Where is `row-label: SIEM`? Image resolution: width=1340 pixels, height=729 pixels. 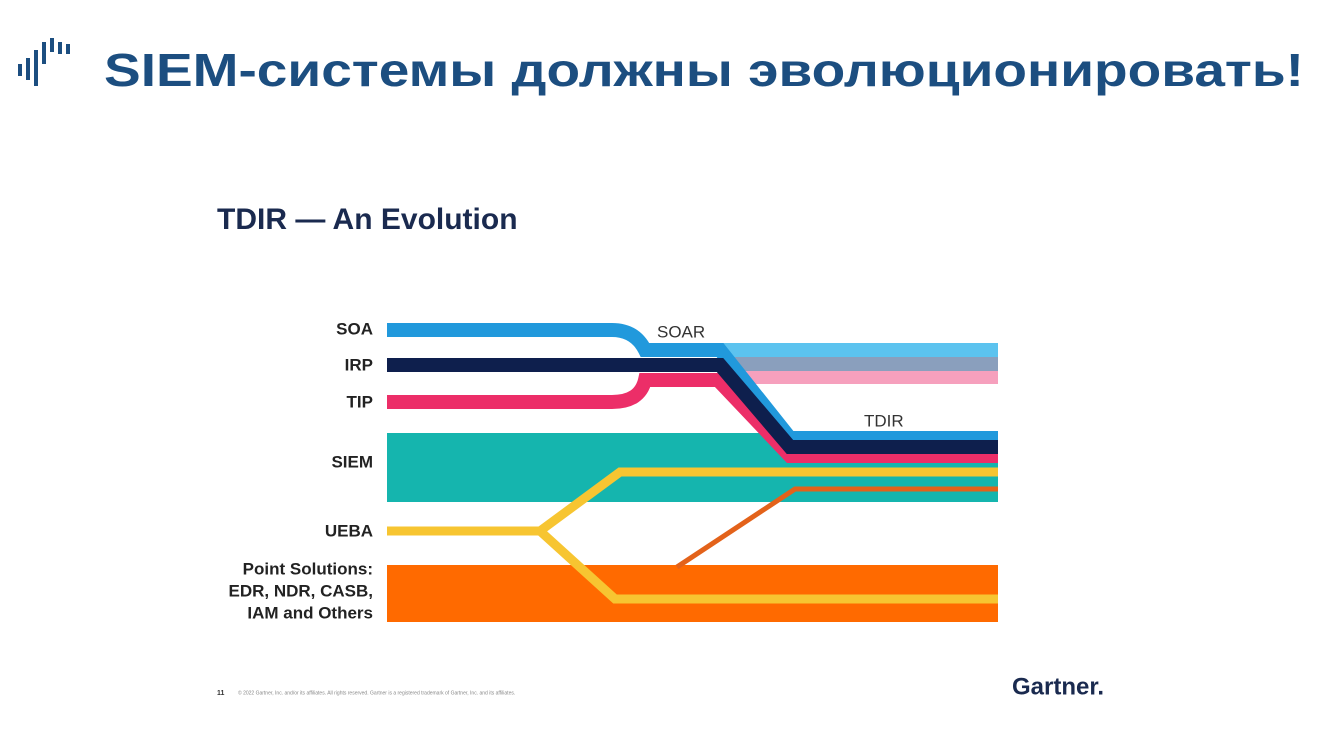 row-label: SIEM is located at coordinates (352, 461).